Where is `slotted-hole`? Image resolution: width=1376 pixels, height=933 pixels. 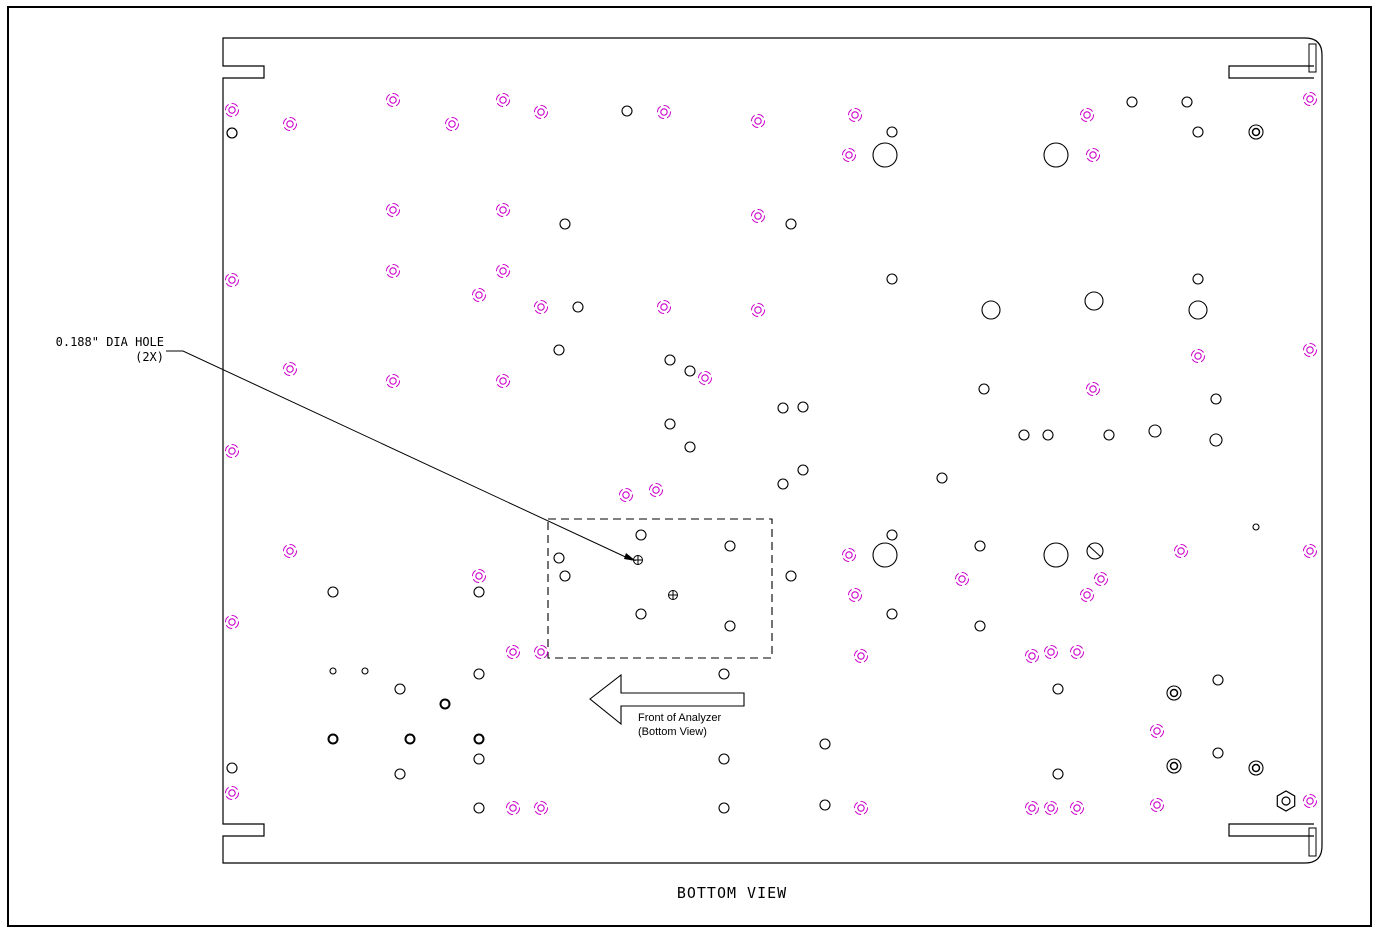 slotted-hole is located at coordinates (1095, 551).